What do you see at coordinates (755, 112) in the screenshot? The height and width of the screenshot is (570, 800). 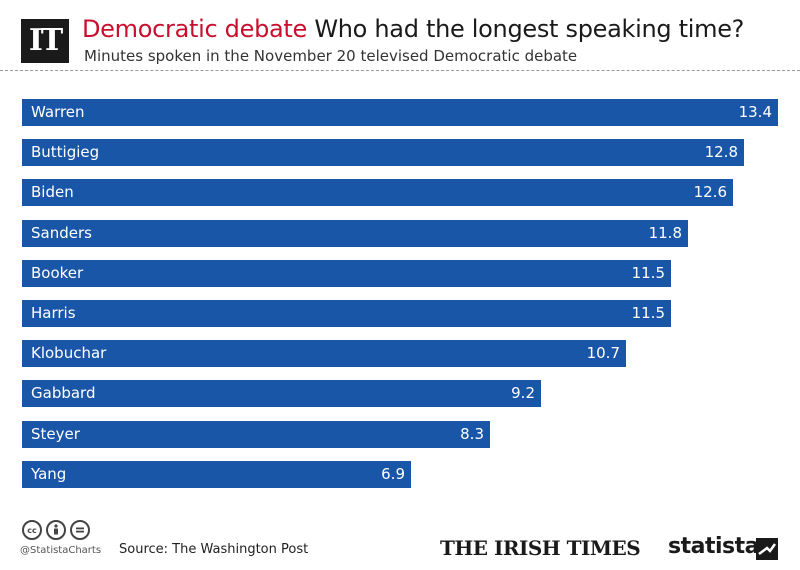 I see `bar-value: 13.4` at bounding box center [755, 112].